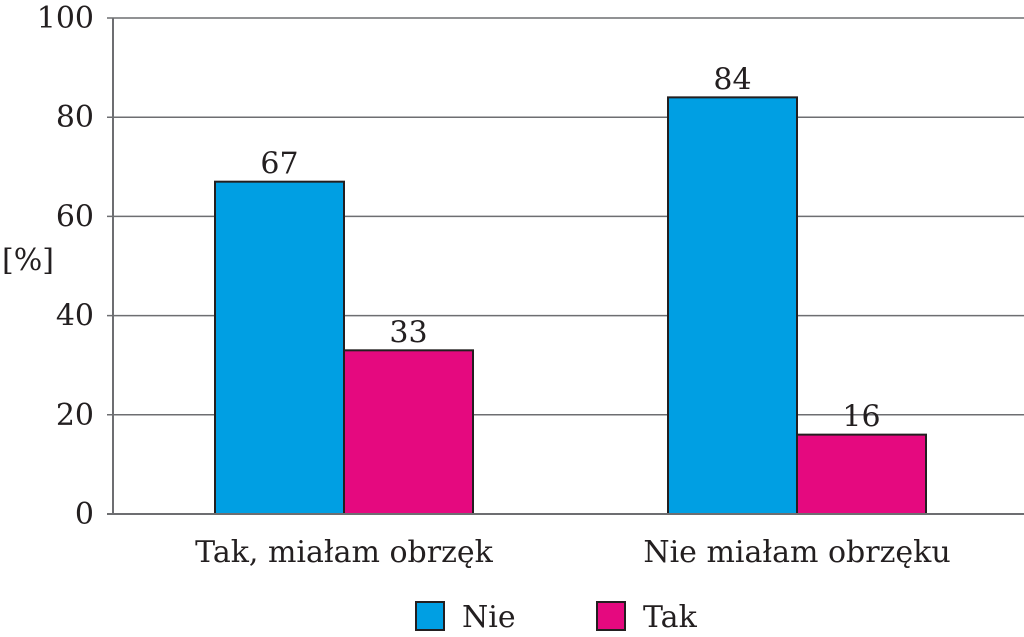  I want to click on x-category-label: Nie miałam obrzęku, so click(796, 552).